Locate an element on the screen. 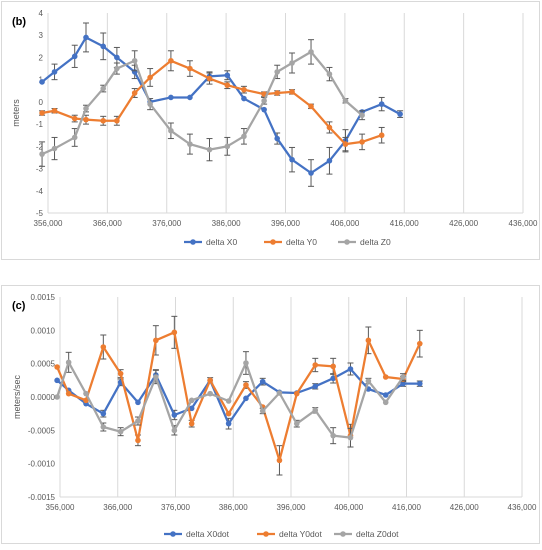 The width and height of the screenshot is (542, 550). y-axis-label: meters is located at coordinates (16, 113).